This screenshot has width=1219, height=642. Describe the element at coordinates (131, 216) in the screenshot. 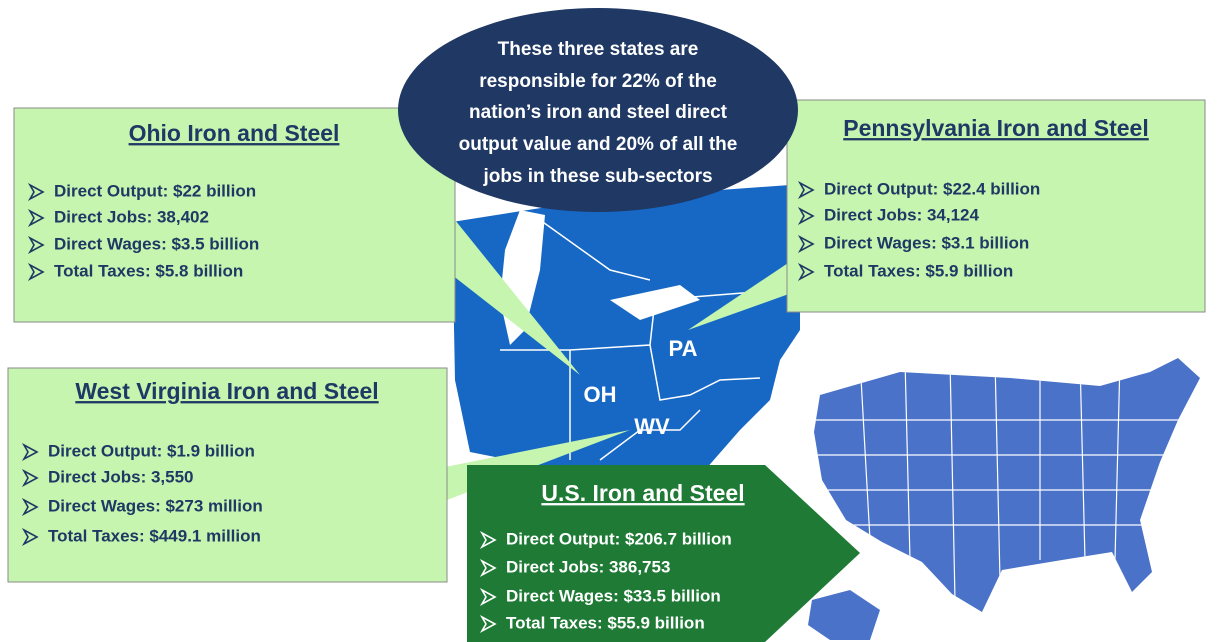

I see `bullet-text: Direct Jobs: 38,402` at that location.